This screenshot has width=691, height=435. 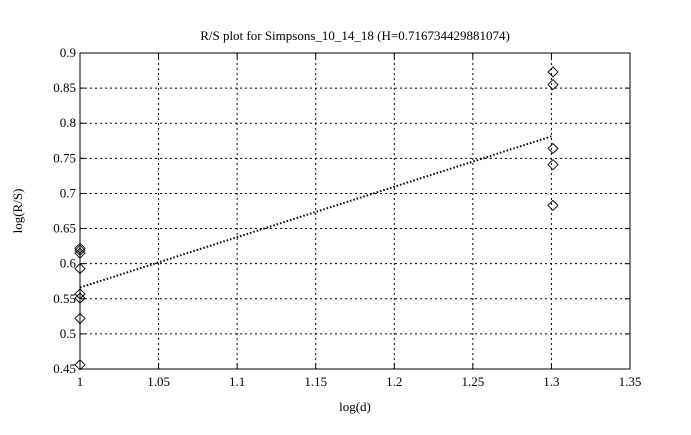 I want to click on x-tick-label: 1.35, so click(x=630, y=381).